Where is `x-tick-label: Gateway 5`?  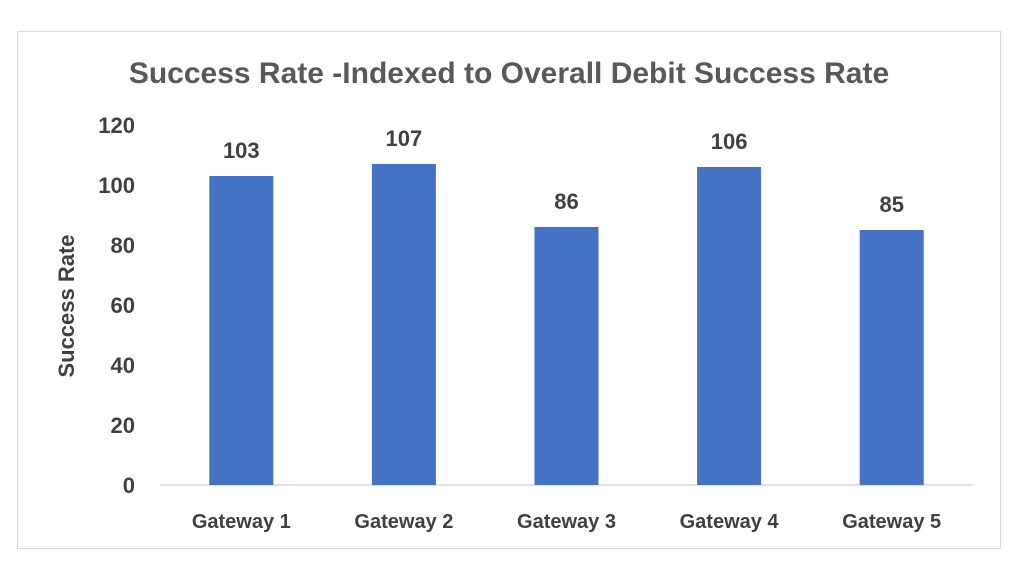
x-tick-label: Gateway 5 is located at coordinates (891, 522).